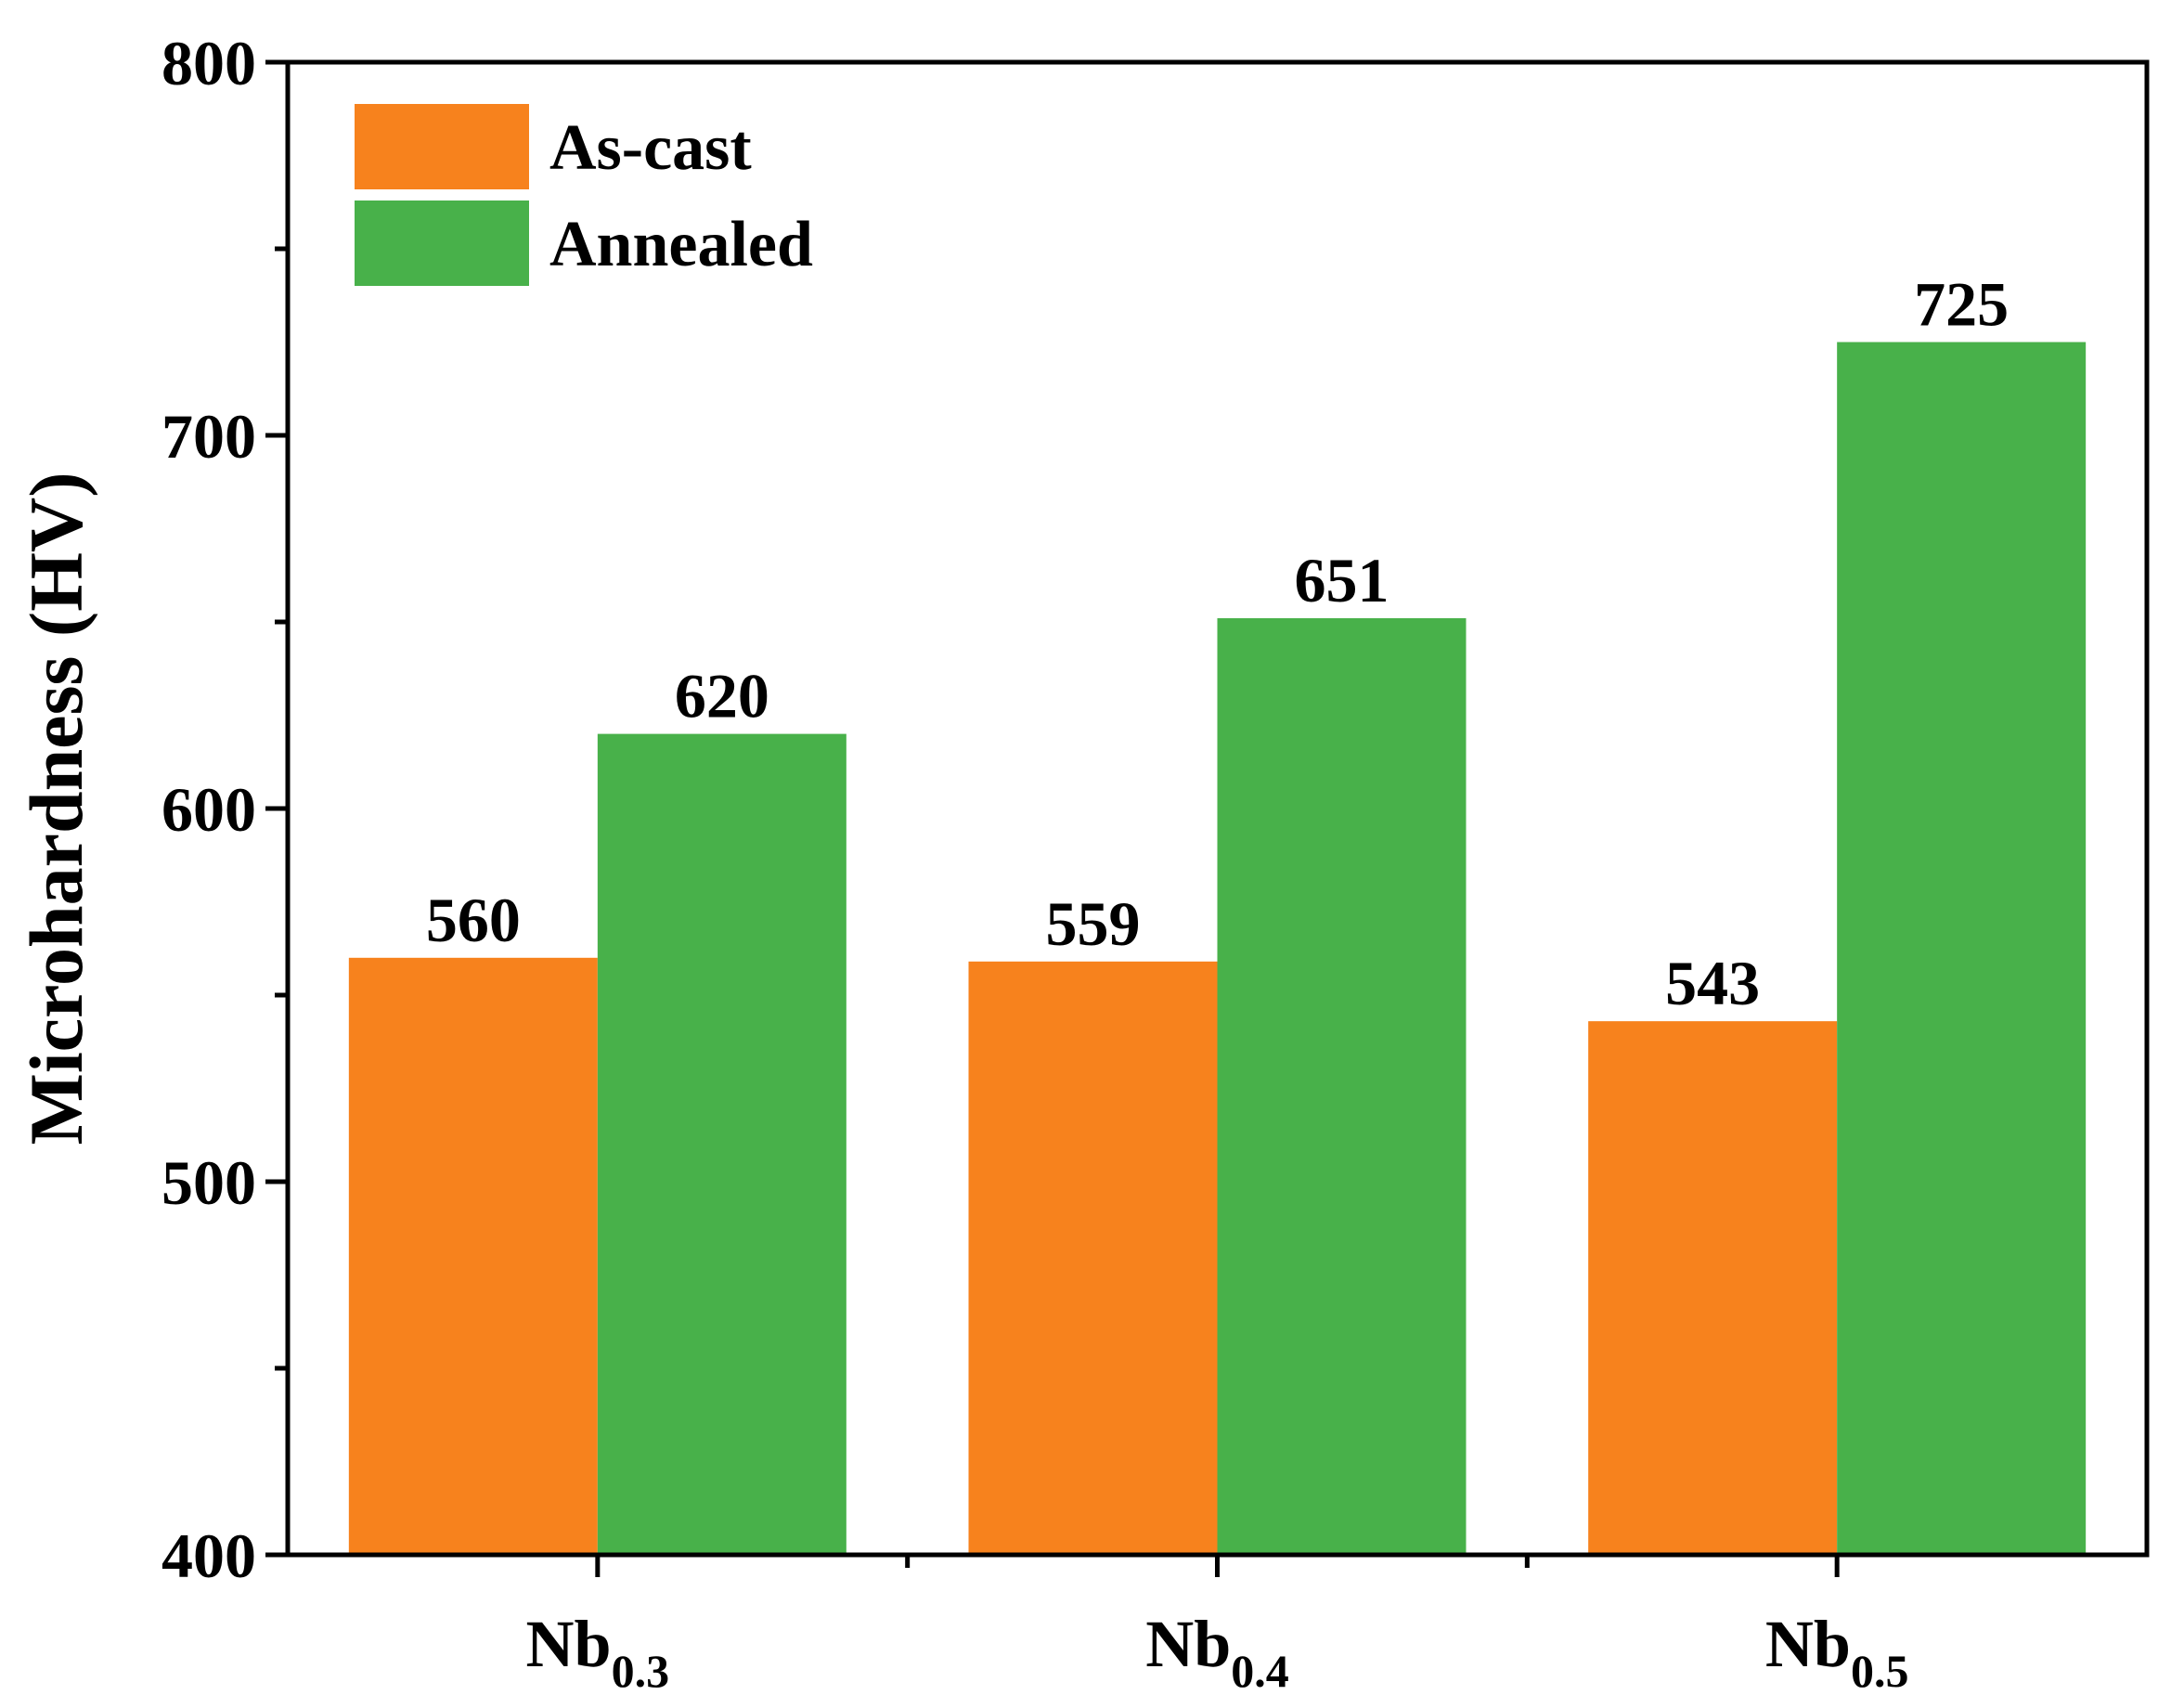  What do you see at coordinates (1093, 924) in the screenshot?
I see `data-label-as-cast-2: 559` at bounding box center [1093, 924].